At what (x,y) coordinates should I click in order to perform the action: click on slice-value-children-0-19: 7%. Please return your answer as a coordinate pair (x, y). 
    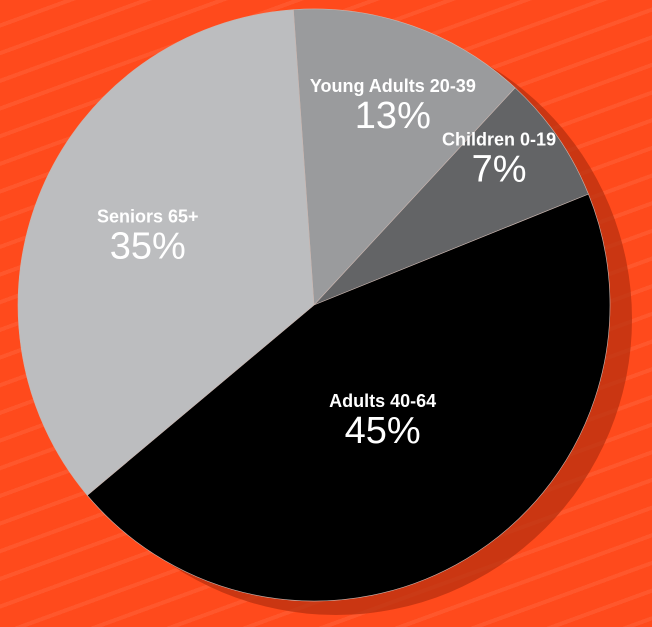
    Looking at the image, I should click on (499, 169).